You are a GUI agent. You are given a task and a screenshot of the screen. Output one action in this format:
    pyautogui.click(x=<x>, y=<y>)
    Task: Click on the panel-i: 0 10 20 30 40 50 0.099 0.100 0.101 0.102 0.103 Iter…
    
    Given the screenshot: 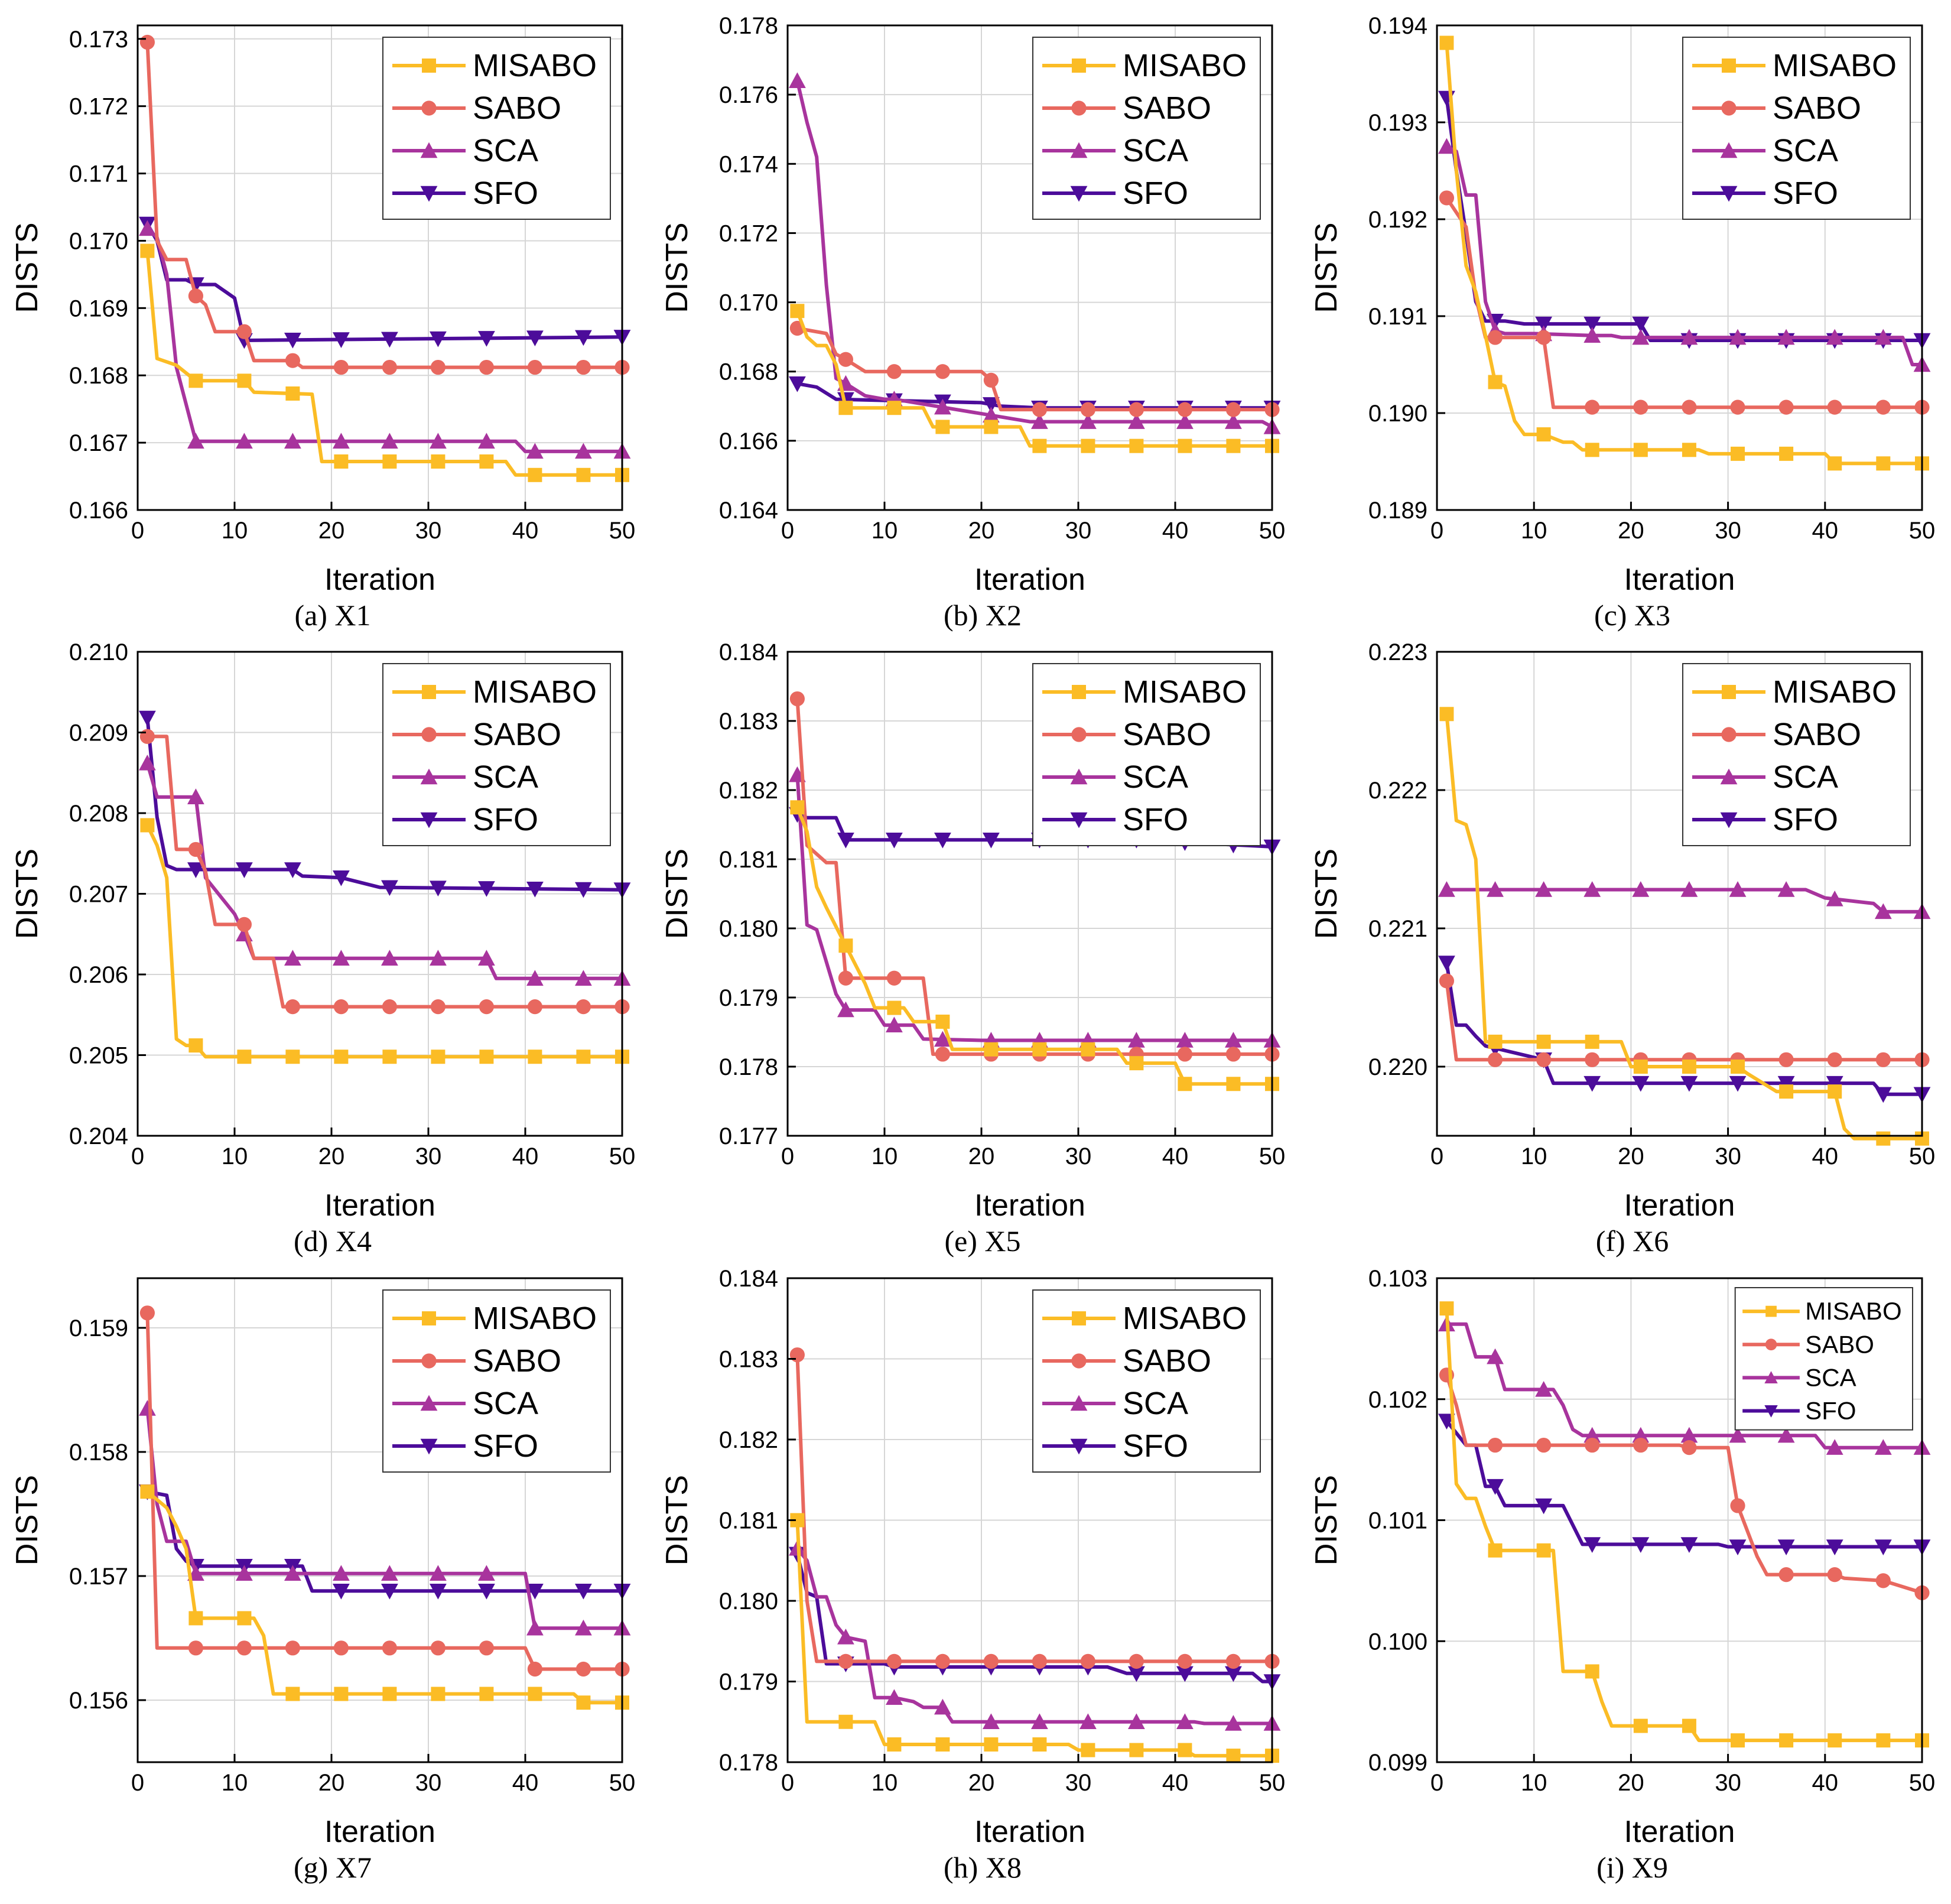 What is the action you would take?
    pyautogui.click(x=1622, y=1575)
    